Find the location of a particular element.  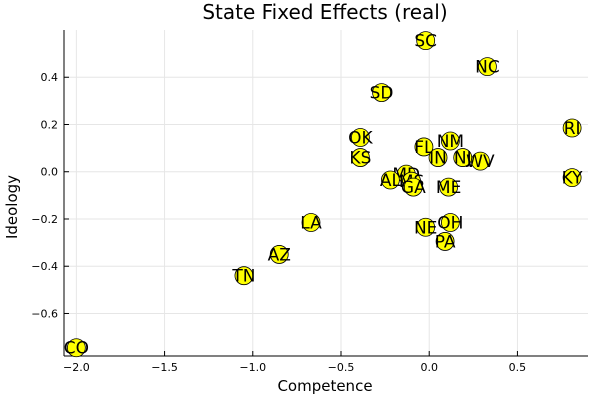

point-az: AZ is located at coordinates (279, 255).